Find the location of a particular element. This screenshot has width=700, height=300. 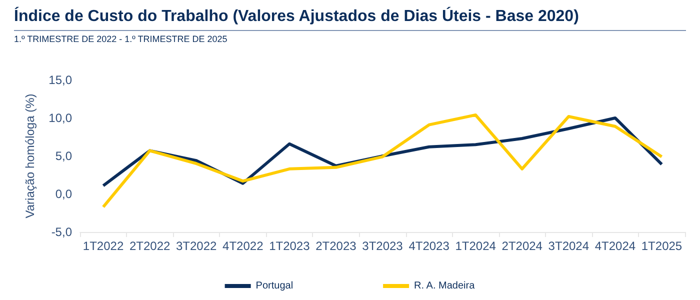

y-tick-label: -5,0 is located at coordinates (61, 232).